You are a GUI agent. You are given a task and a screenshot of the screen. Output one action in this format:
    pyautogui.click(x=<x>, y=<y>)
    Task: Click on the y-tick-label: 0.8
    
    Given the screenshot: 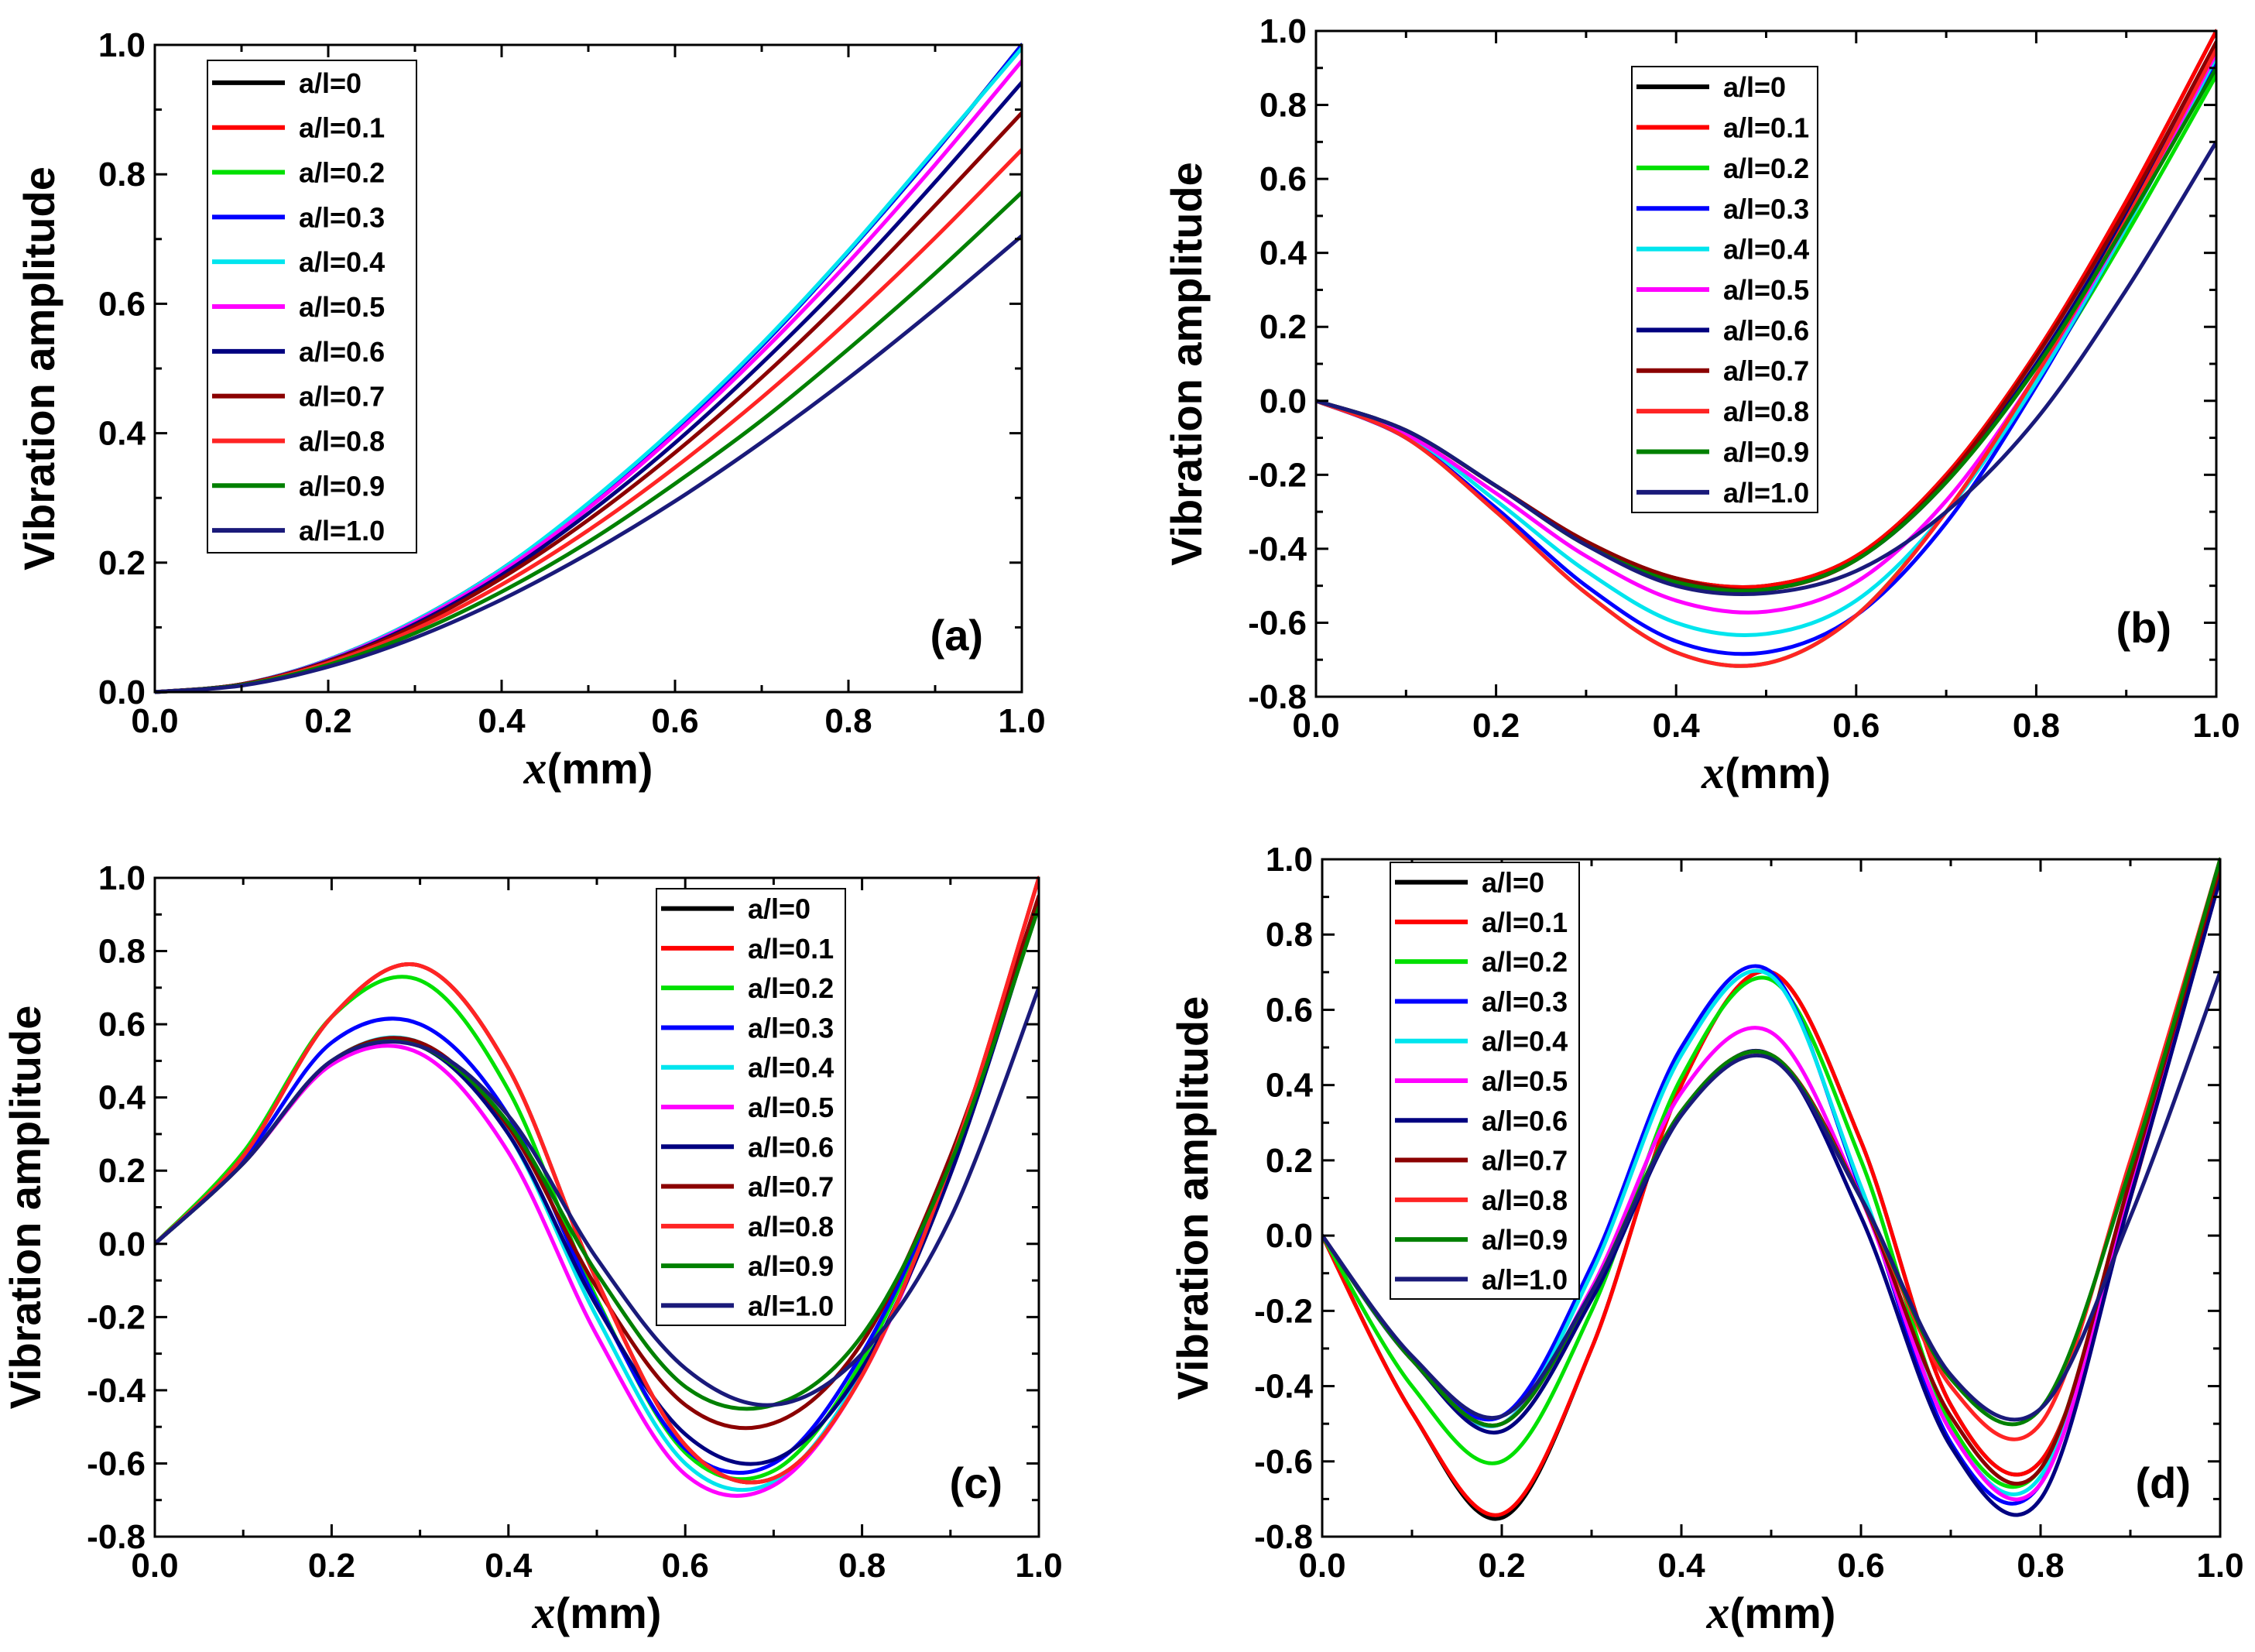 What is the action you would take?
    pyautogui.click(x=1283, y=106)
    